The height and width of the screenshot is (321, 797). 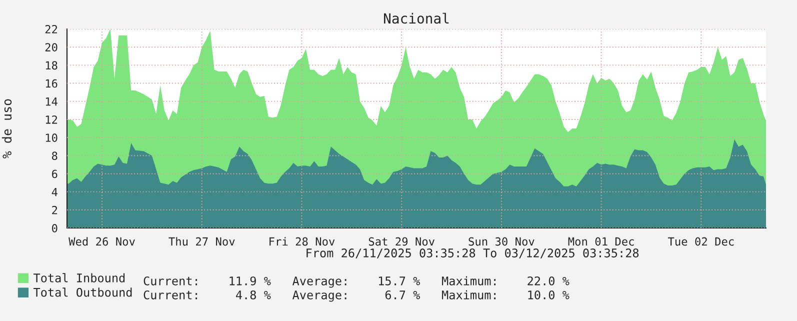 I want to click on legend-label: Total Inbound, so click(x=79, y=277).